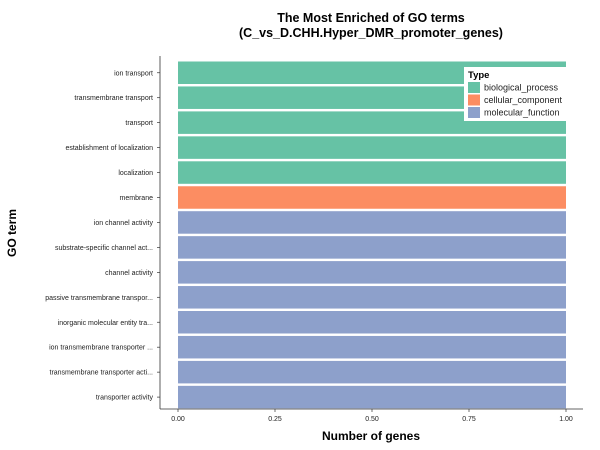  What do you see at coordinates (371, 33) in the screenshot?
I see `chart-subtitle: (C_vs_D.CHH.Hyper_DMR_promoter_genes)` at bounding box center [371, 33].